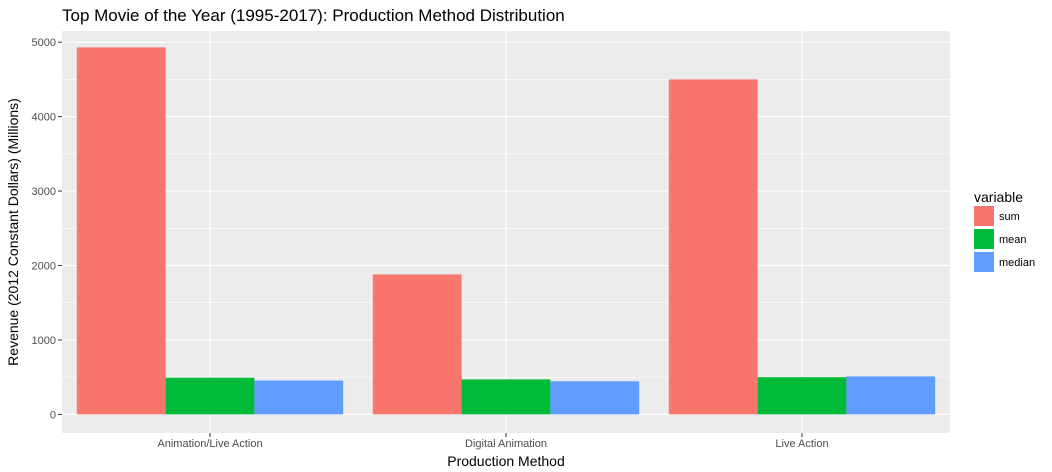 Image resolution: width=1052 pixels, height=472 pixels. I want to click on y-axis-ticks: 0 1000 2000 3000 4000 5000, so click(47, 229).